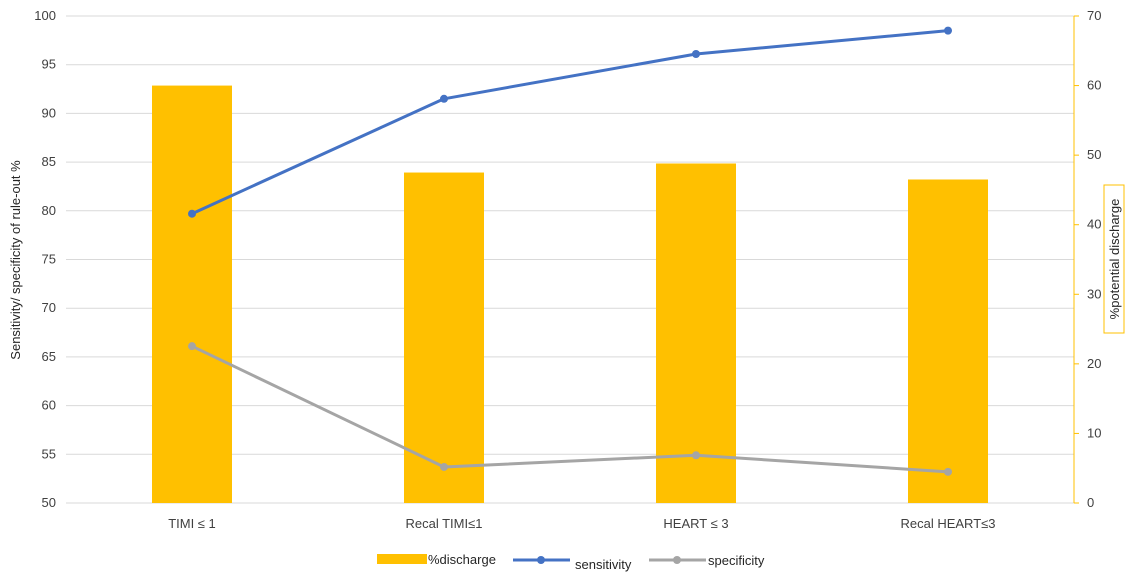  Describe the element at coordinates (736, 560) in the screenshot. I see `legend-label-specificity: specificity` at that location.